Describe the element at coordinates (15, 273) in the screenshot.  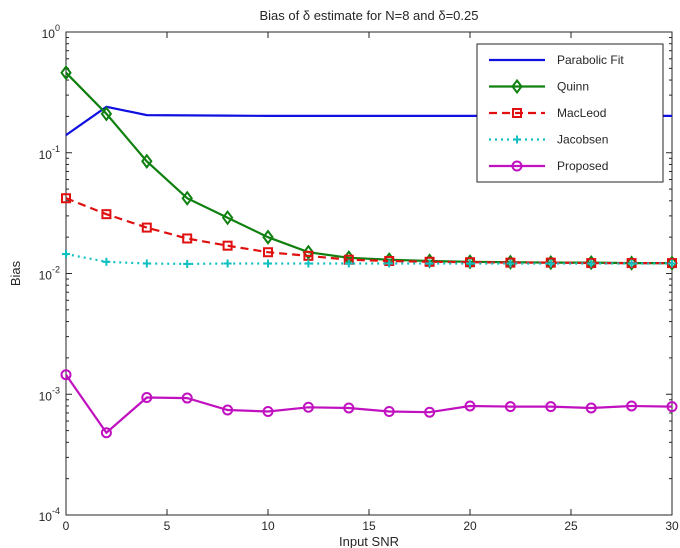
I see `y-axis-label: Bias` at that location.